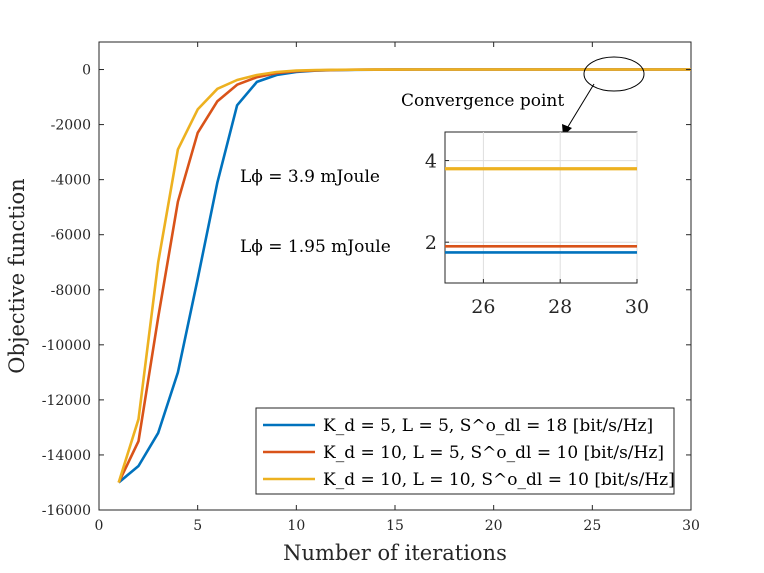  What do you see at coordinates (614, 74) in the screenshot?
I see `convergence-ellipse` at bounding box center [614, 74].